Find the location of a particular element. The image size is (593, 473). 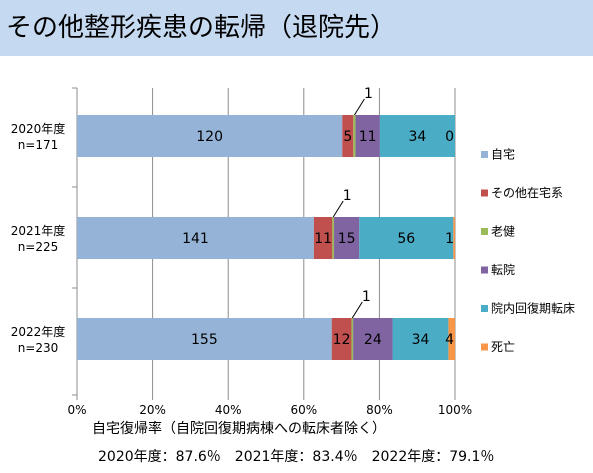

data-label: 141 is located at coordinates (195, 239).